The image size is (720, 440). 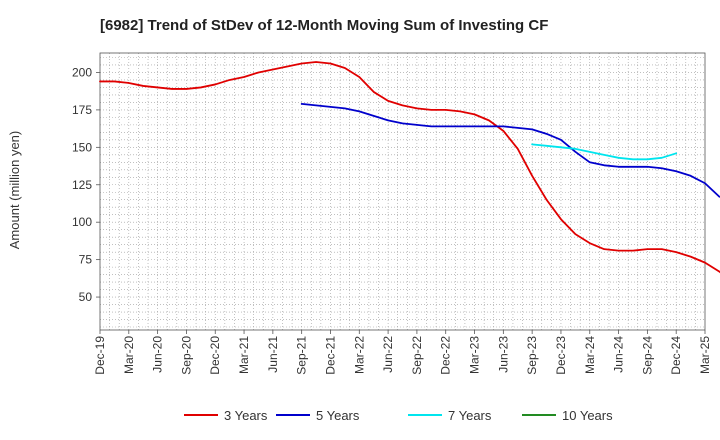 What do you see at coordinates (158, 354) in the screenshot?
I see `x-tick-label: Jun-20` at bounding box center [158, 354].